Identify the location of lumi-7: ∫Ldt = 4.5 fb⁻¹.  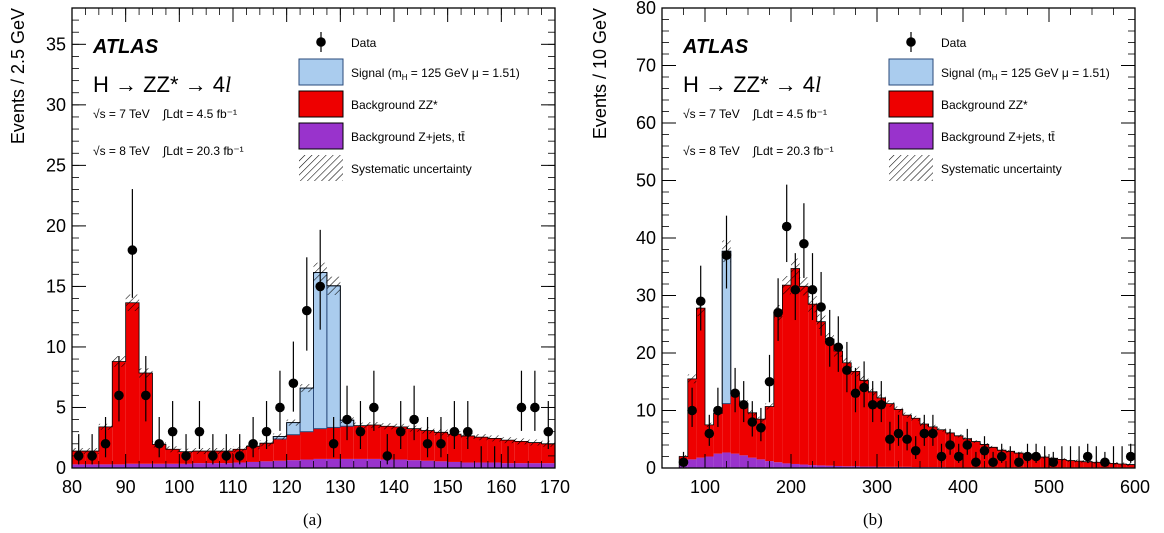
(199, 114).